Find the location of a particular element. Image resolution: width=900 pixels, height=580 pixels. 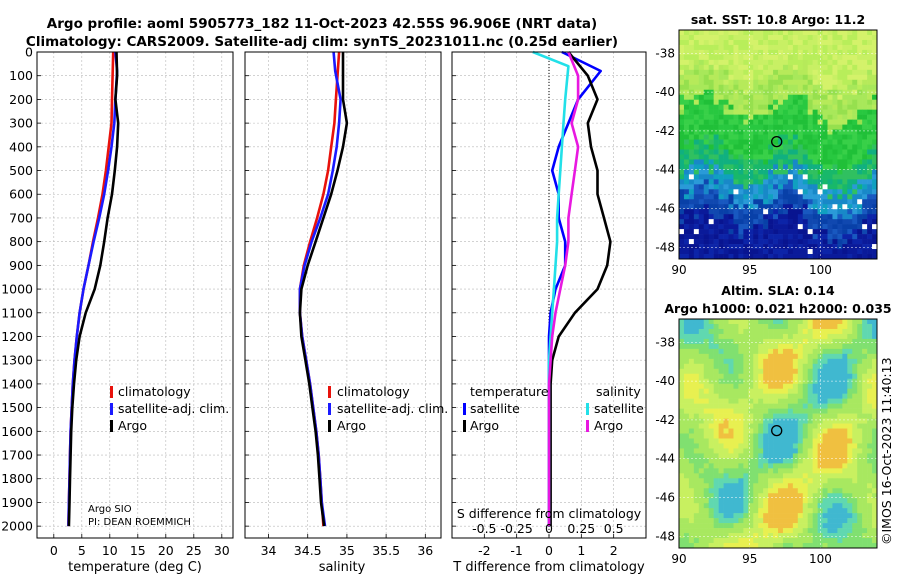

legend-temp-argo-label: Argo is located at coordinates (484, 425).